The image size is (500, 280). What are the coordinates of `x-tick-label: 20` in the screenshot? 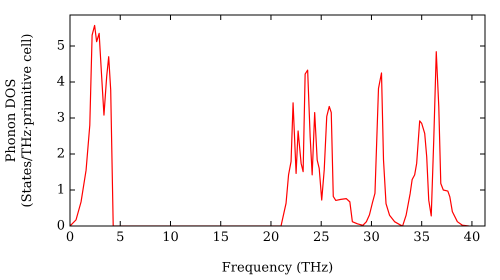 It's located at (271, 238).